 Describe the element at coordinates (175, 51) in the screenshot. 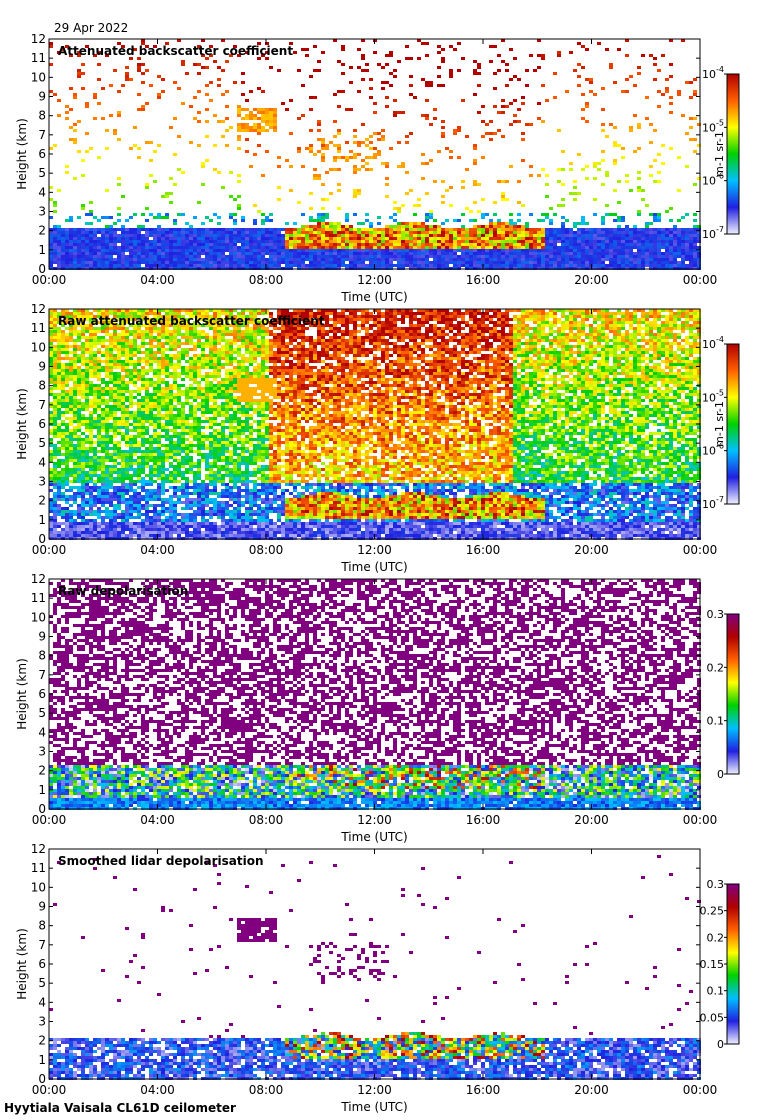

I see `panel-title: Attenuated backscatter coefficient` at that location.